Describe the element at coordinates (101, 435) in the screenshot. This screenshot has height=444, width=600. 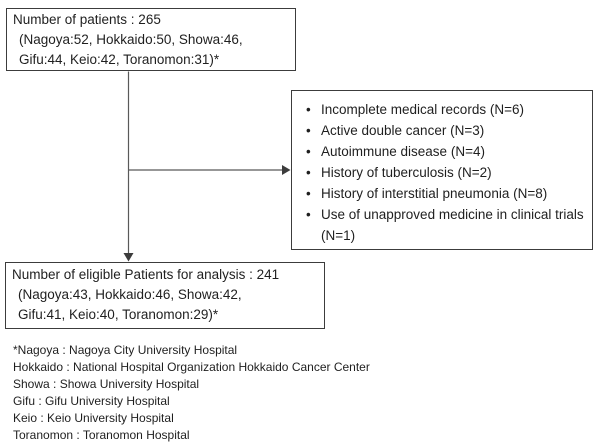
I see `footnote-line: Toranomon : Toranomon Hospital` at that location.